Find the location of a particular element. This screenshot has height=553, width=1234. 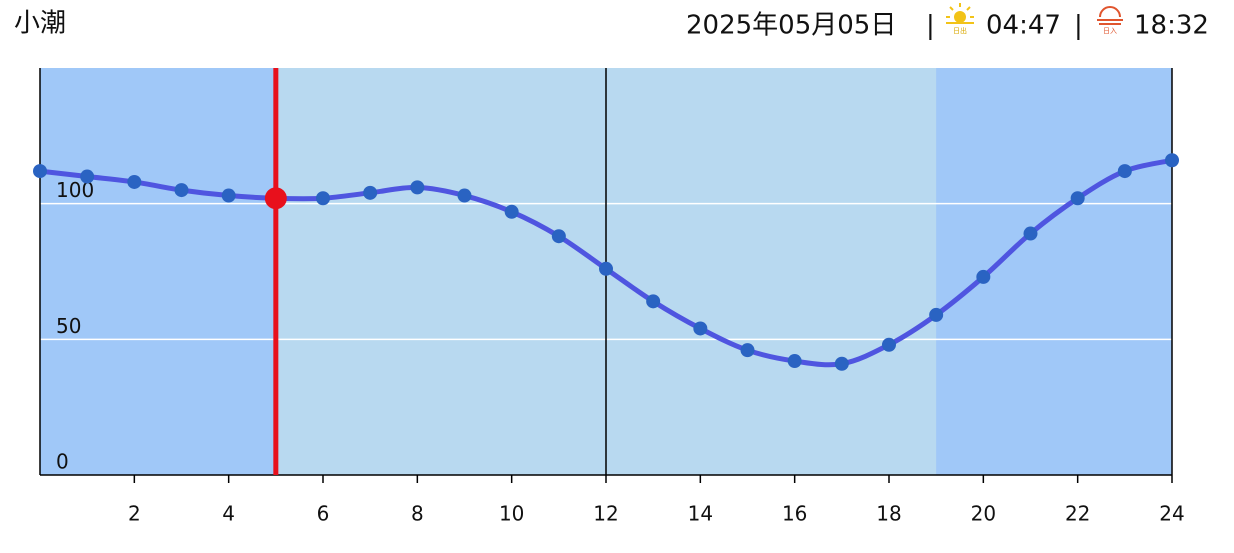

y-tick-label: 50 is located at coordinates (68, 326).